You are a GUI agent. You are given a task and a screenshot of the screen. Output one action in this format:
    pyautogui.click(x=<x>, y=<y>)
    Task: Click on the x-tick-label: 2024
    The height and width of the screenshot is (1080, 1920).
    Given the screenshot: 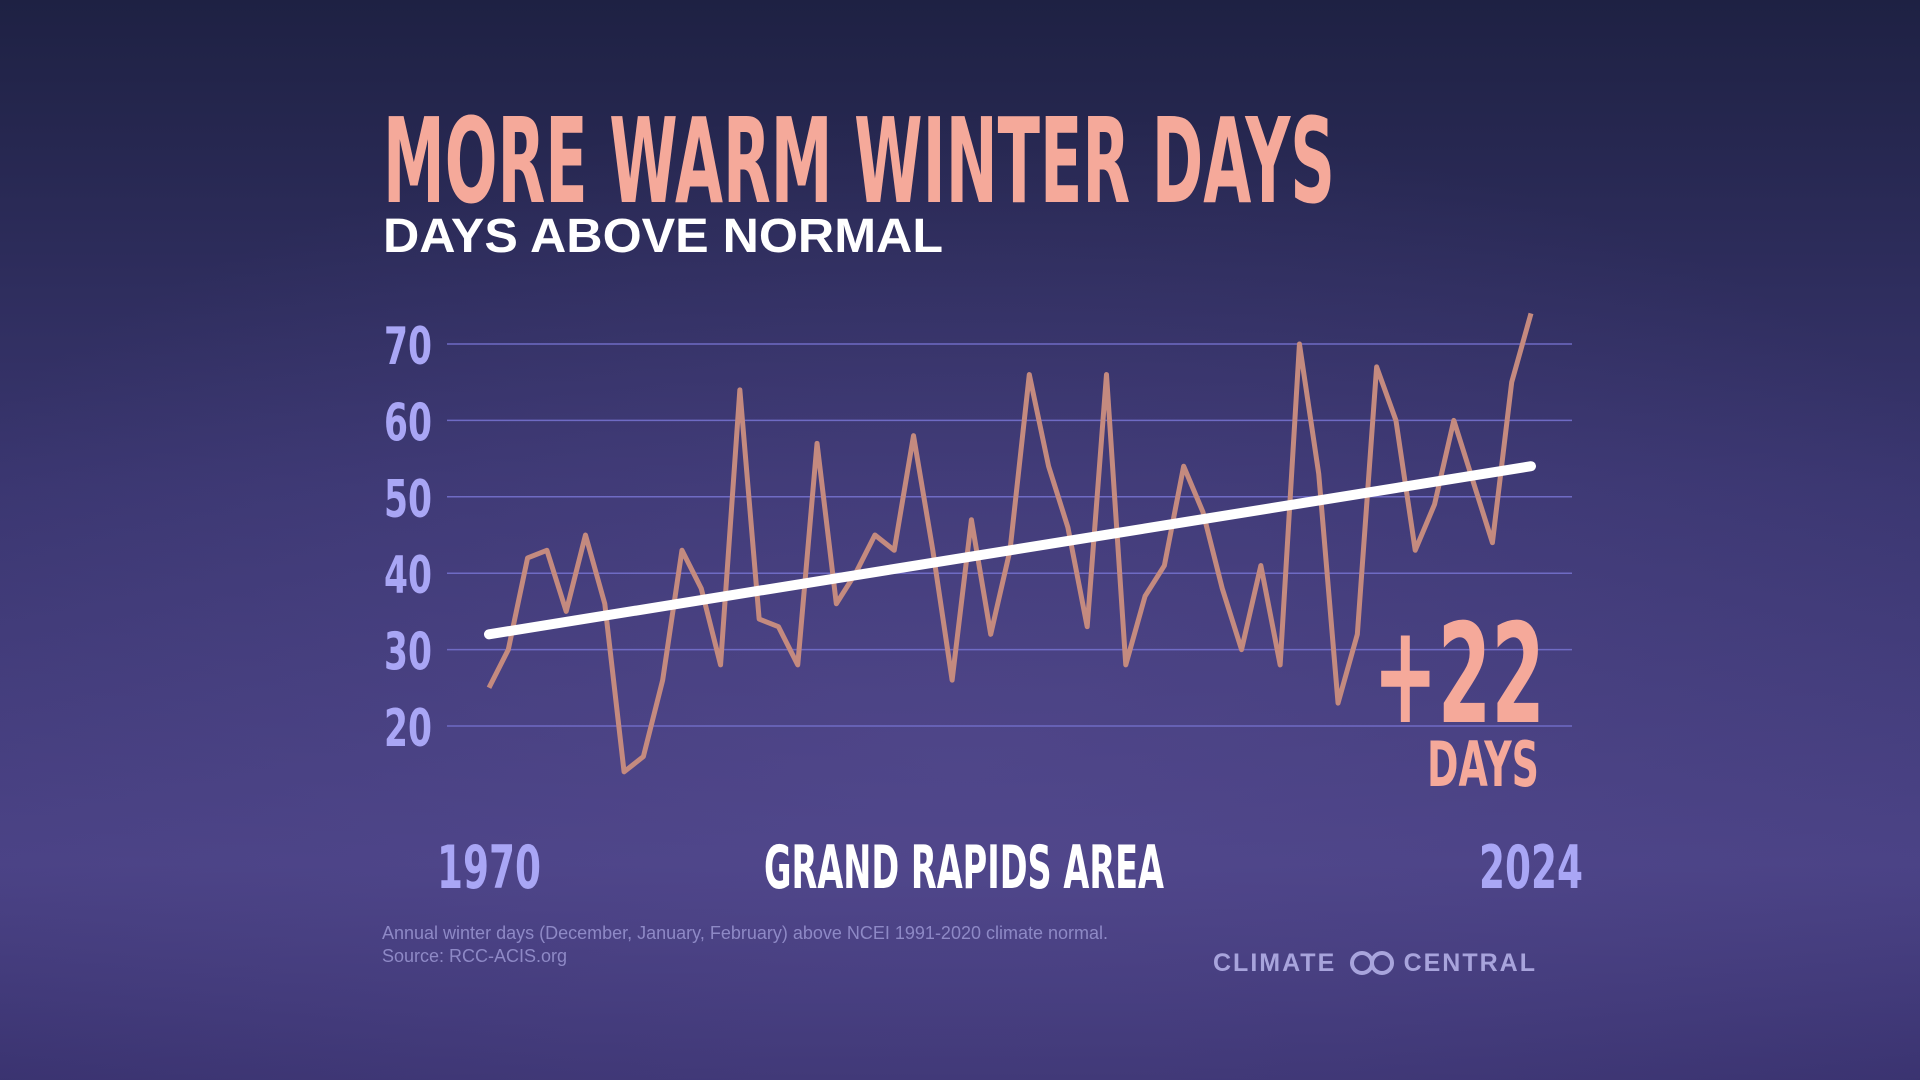 What is the action you would take?
    pyautogui.click(x=1531, y=868)
    